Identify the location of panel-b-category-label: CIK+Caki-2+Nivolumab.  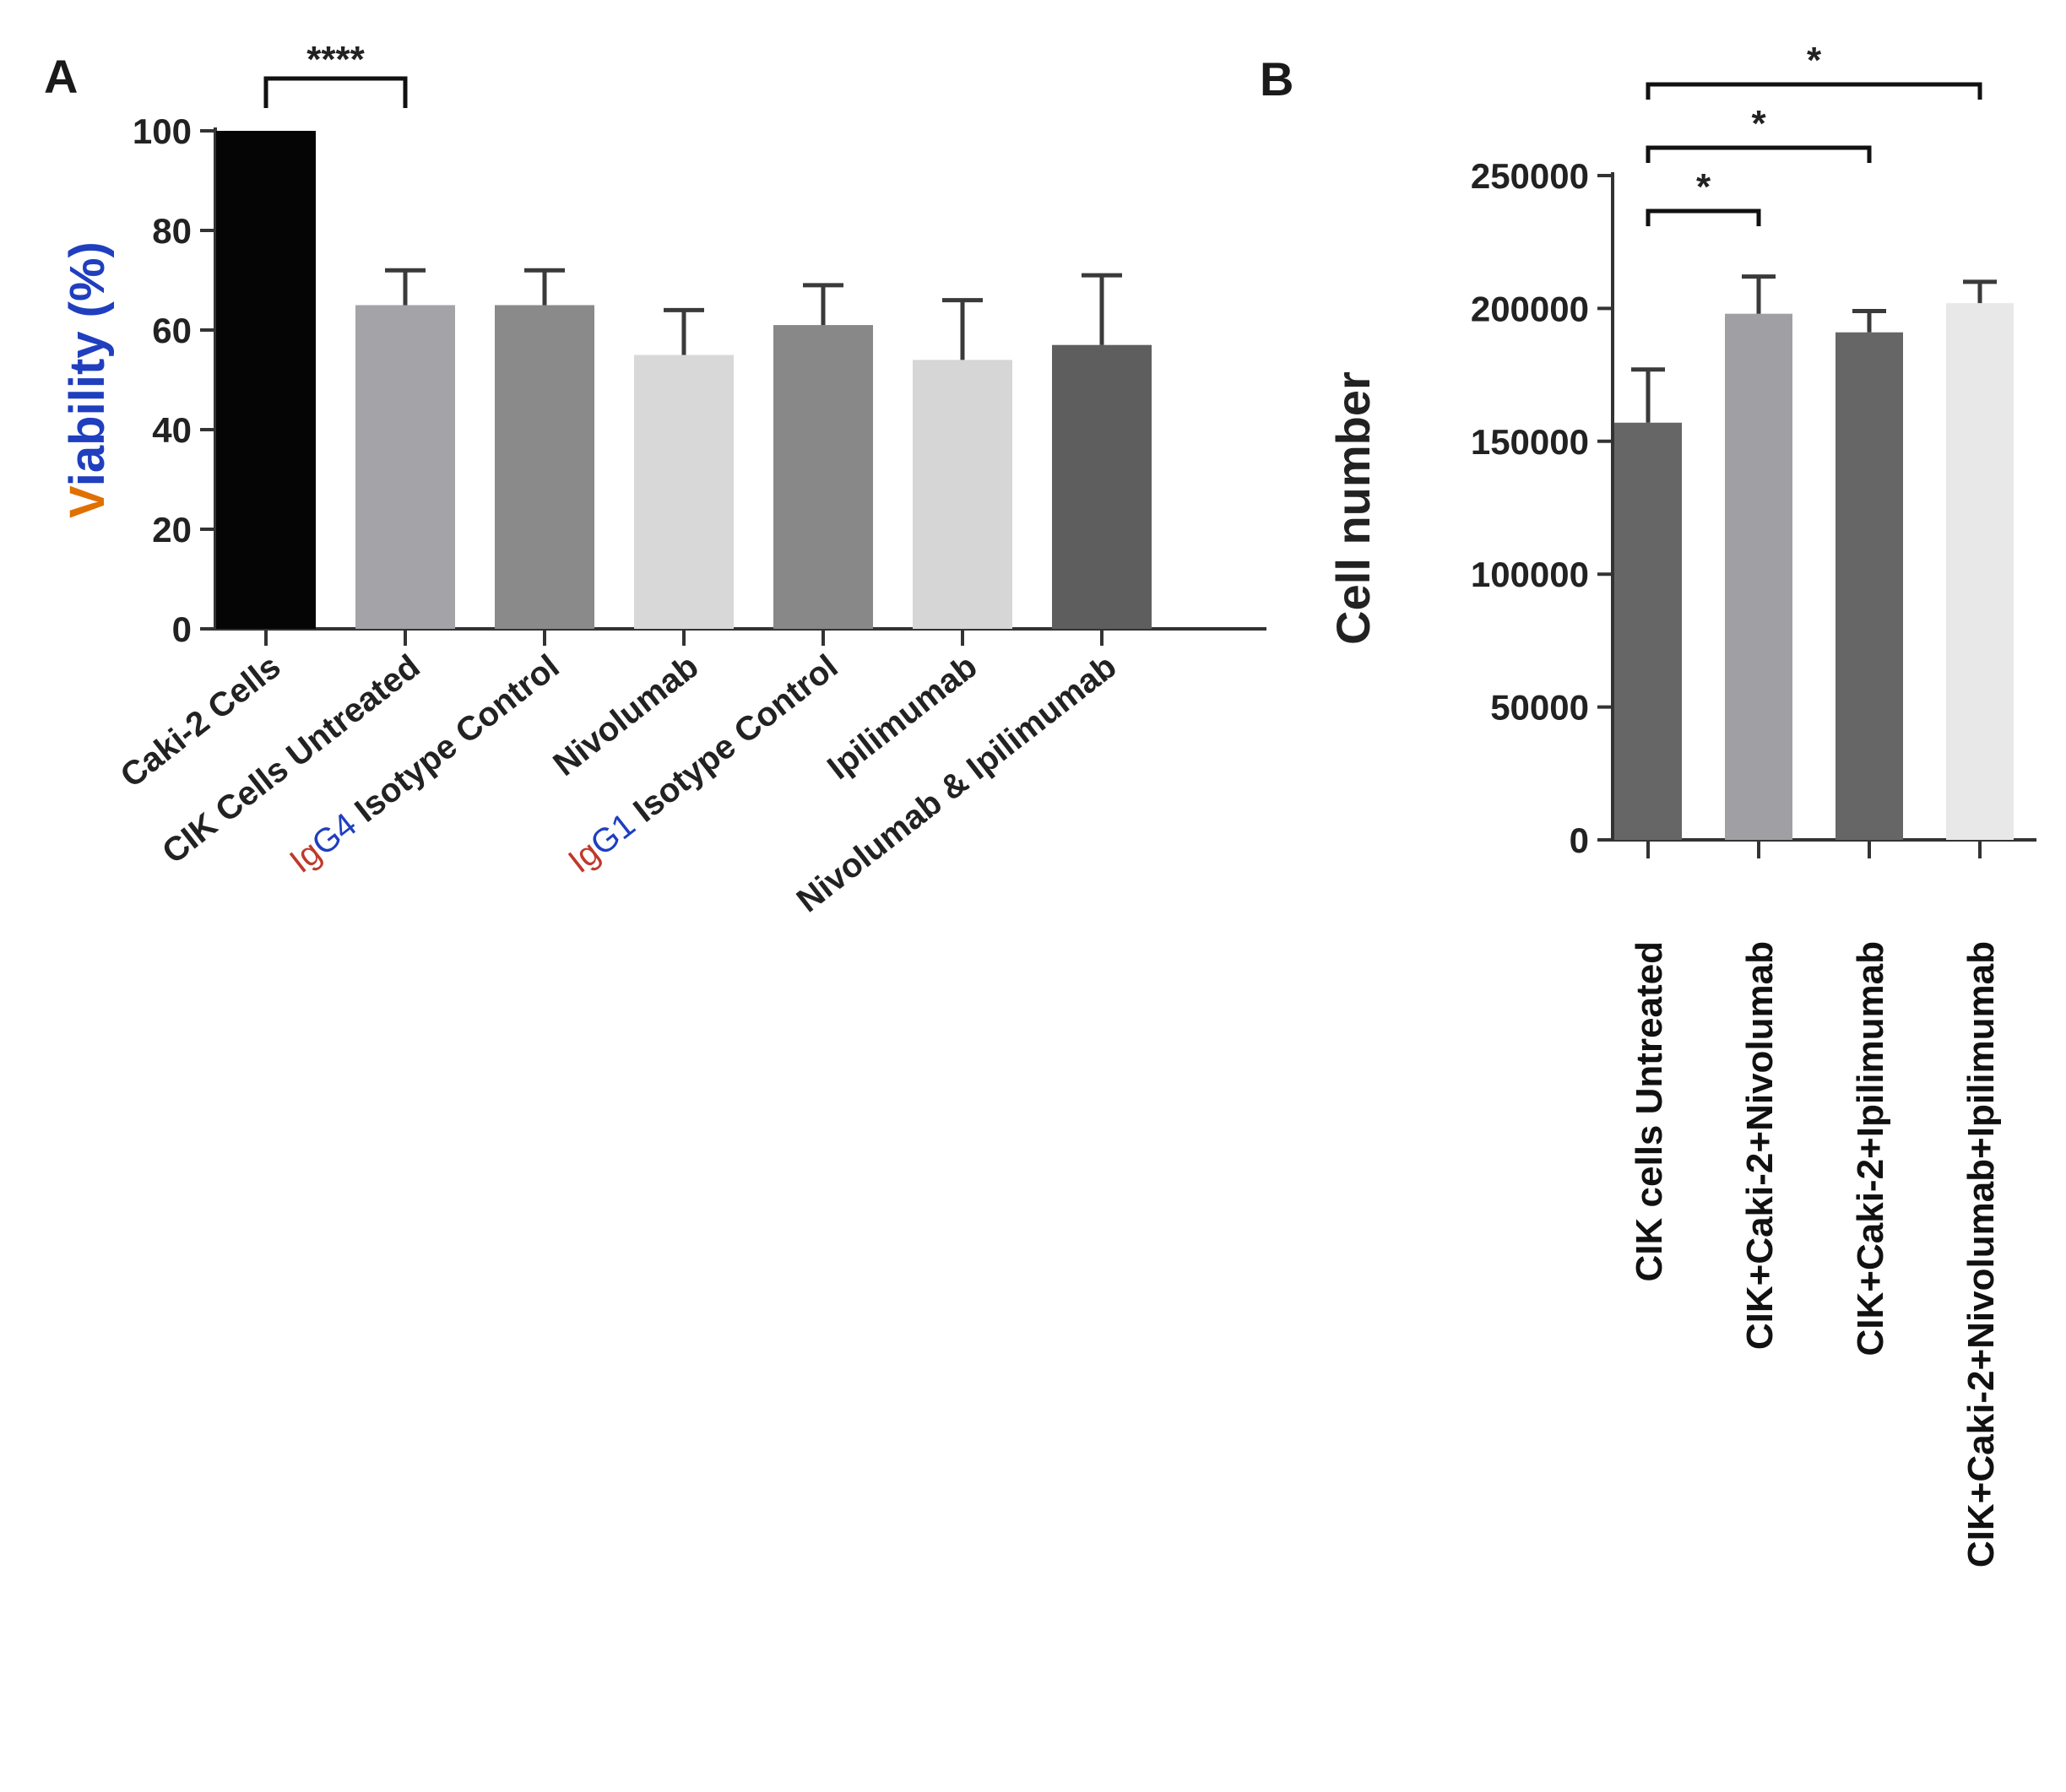
(1760, 1145).